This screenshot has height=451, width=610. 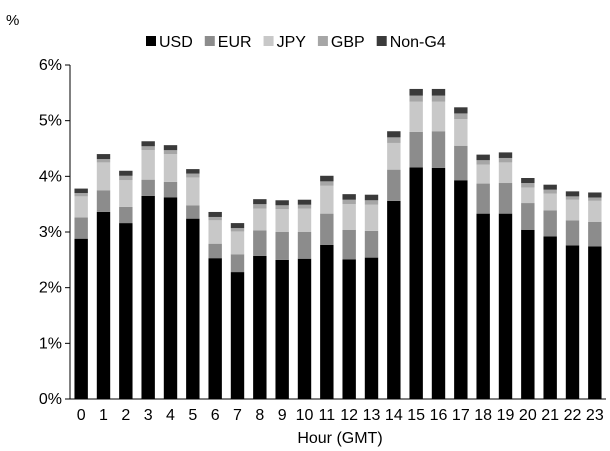 What do you see at coordinates (50, 65) in the screenshot?
I see `y-tick-label: 6%` at bounding box center [50, 65].